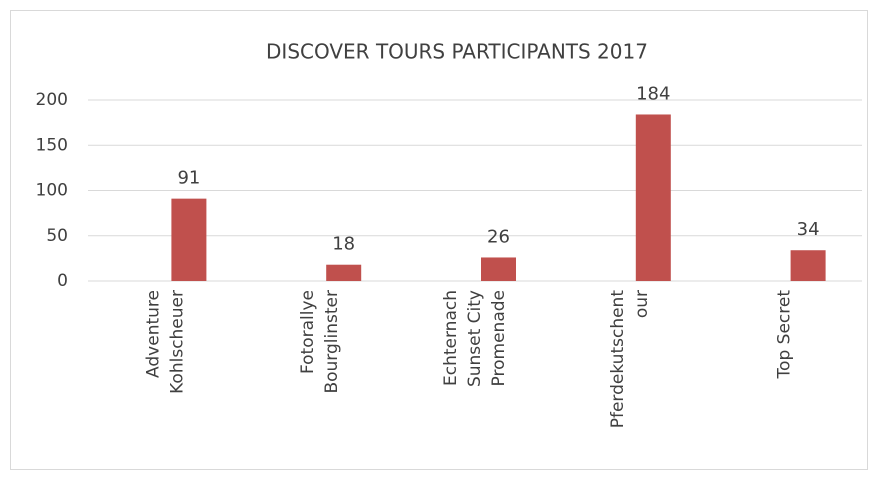 This screenshot has height=480, width=878. Describe the element at coordinates (785, 335) in the screenshot. I see `x-tick-label: Top Secret` at that location.